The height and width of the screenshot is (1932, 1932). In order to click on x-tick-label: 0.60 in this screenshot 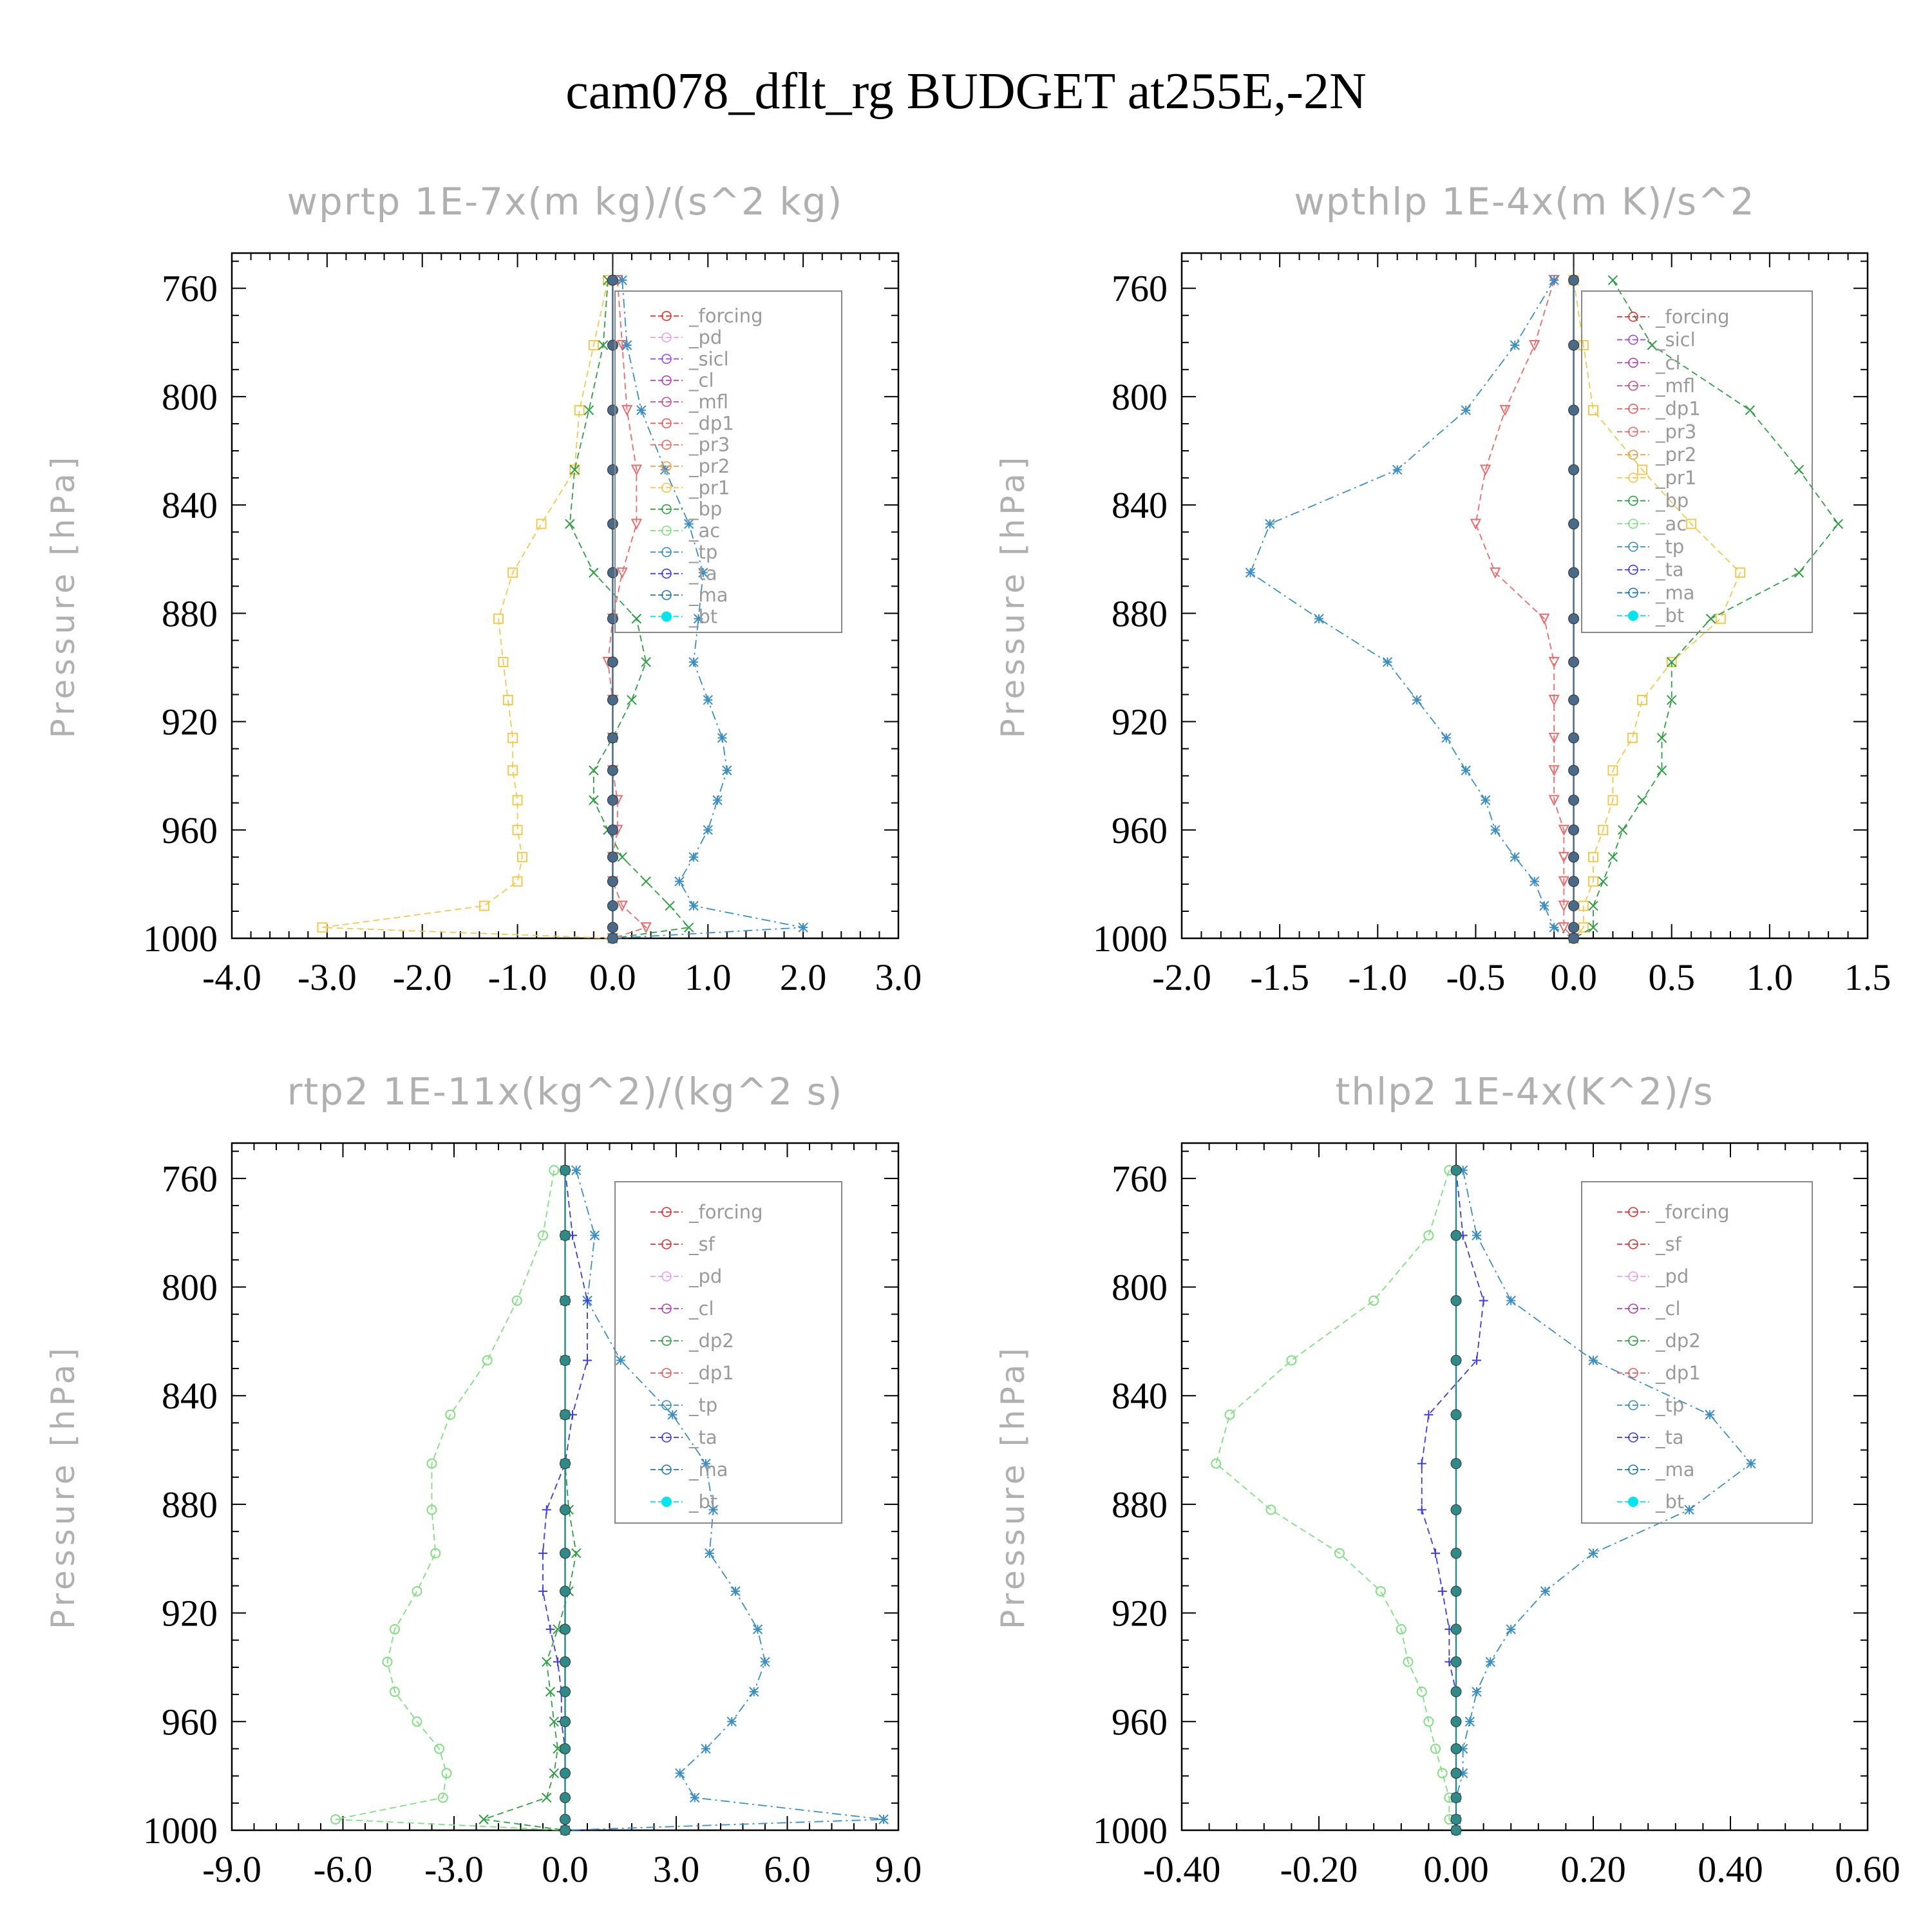, I will do `click(1867, 1869)`.